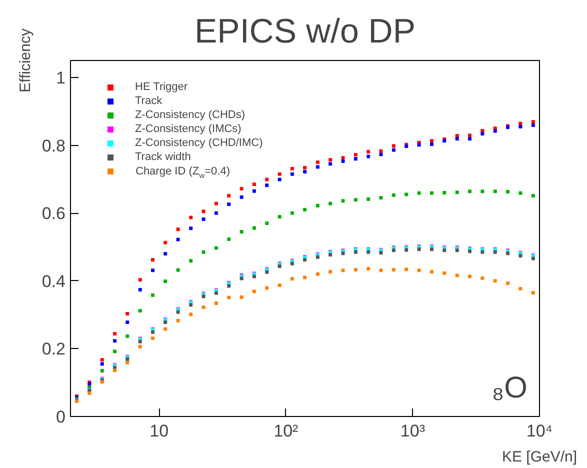 The height and width of the screenshot is (468, 587). What do you see at coordinates (61, 417) in the screenshot?
I see `y-tick-label: 0` at bounding box center [61, 417].